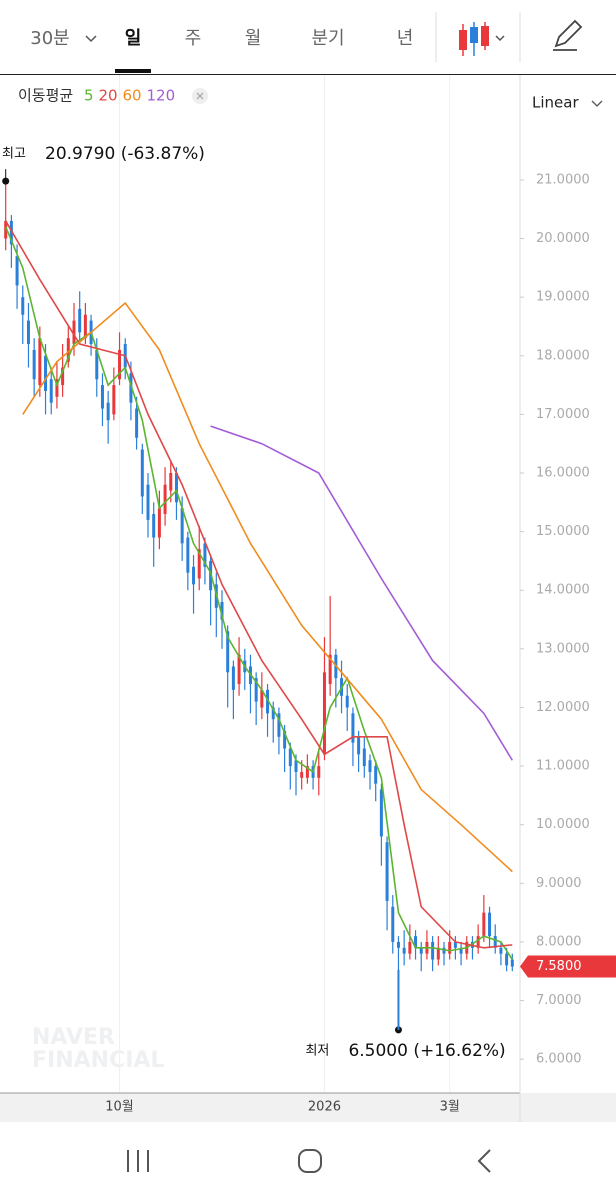 The width and height of the screenshot is (616, 1200). I want to click on tab: 주, so click(193, 38).